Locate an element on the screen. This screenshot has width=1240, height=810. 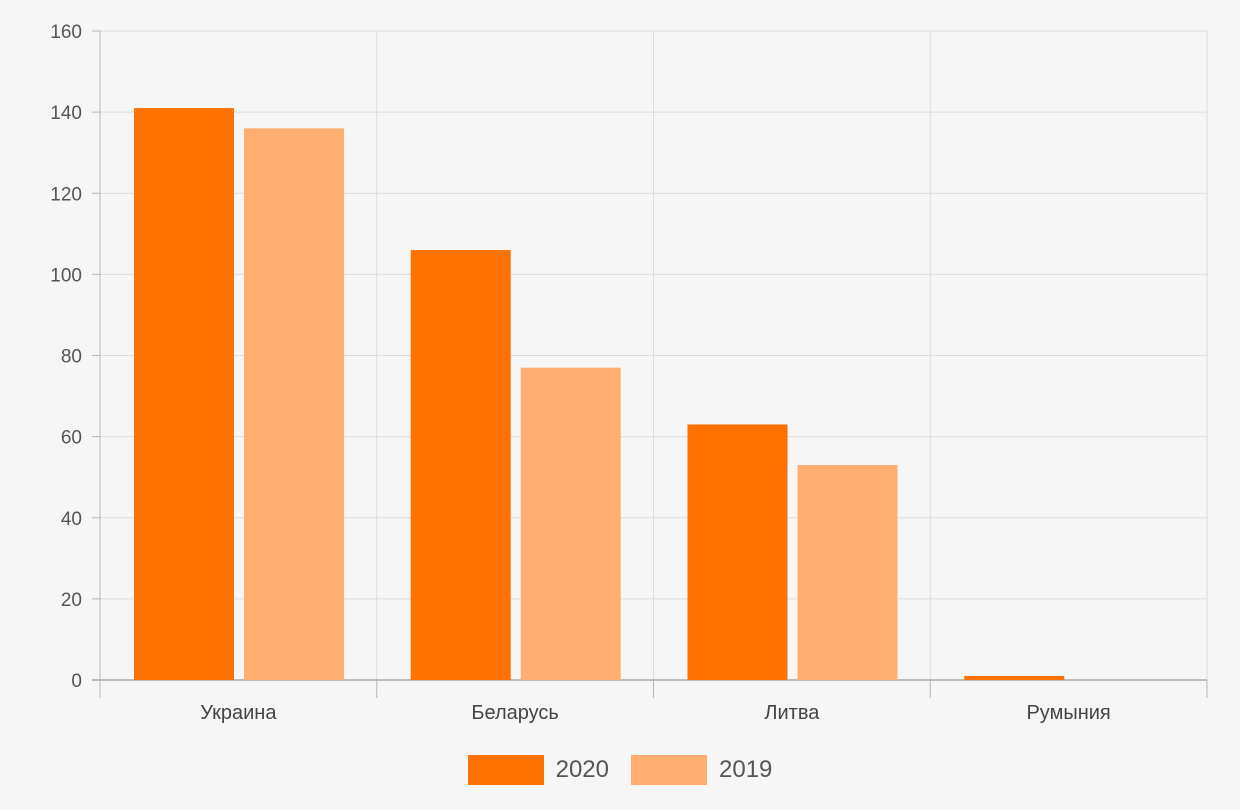
bar-2020-Беларусь is located at coordinates (460, 465).